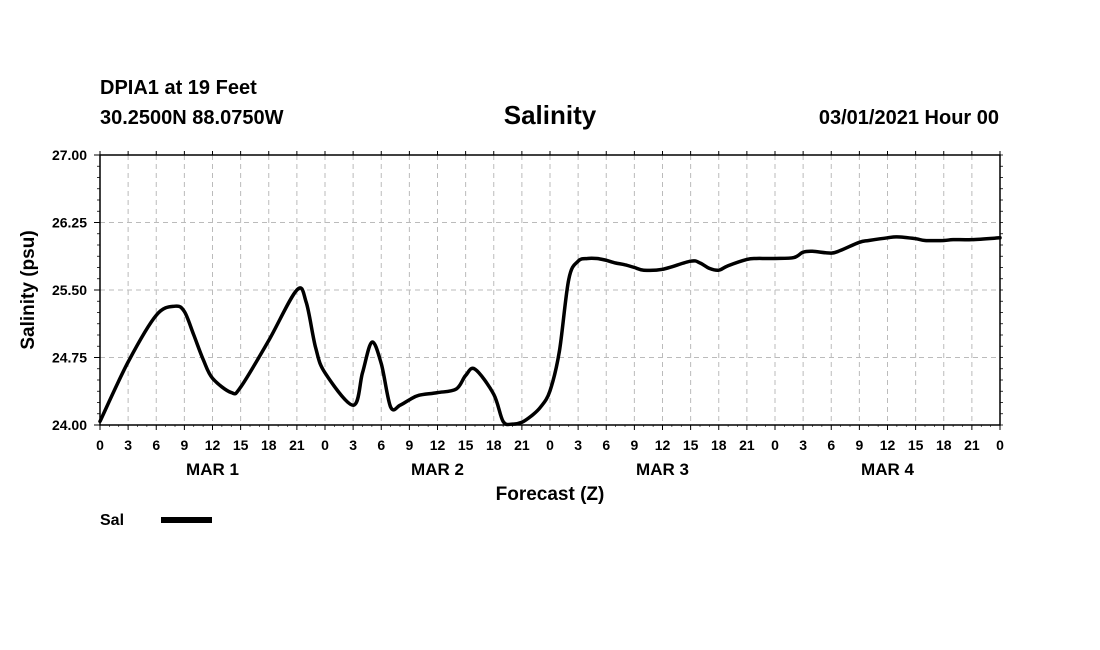  I want to click on y-tick-label: 25.50, so click(69, 290).